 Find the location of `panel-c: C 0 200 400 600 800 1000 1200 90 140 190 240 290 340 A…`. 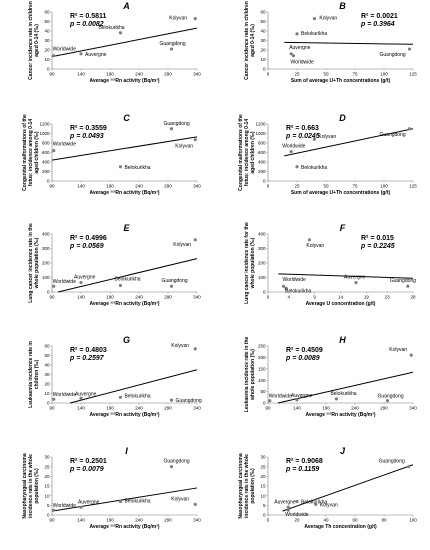

panel-c: C 0 200 400 600 800 1000 1200 90 140 190 240 290 340 A… is located at coordinates (111, 154).